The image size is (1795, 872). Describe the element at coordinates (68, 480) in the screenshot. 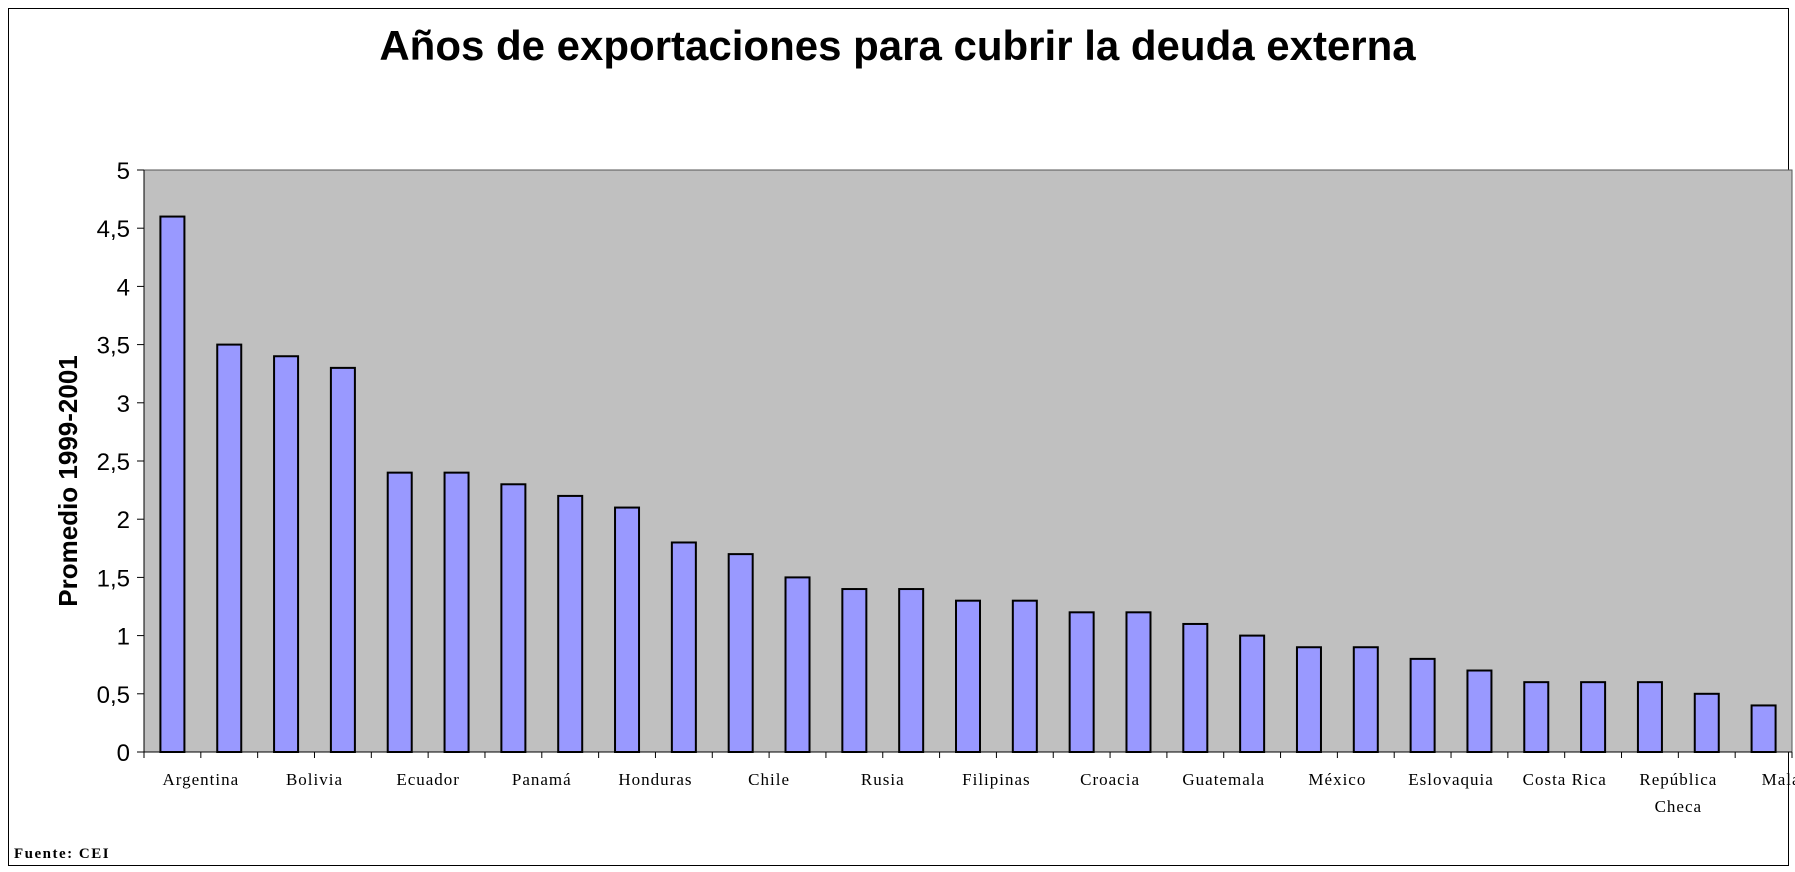

I see `y-axis-label: Promedio 1999-2001` at that location.